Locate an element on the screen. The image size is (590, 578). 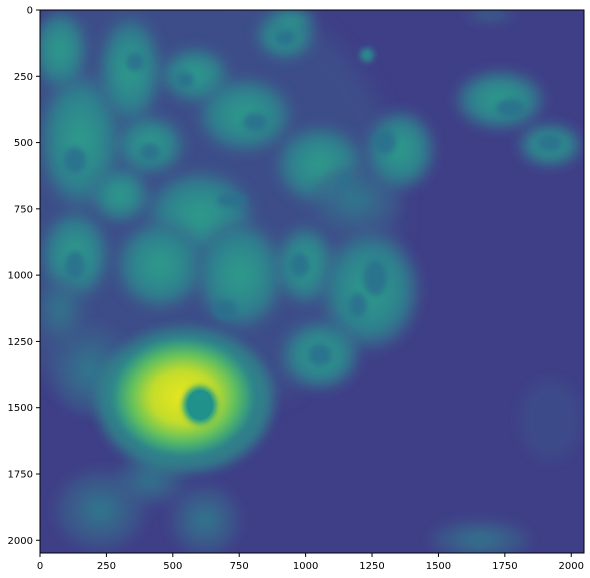
y-tick-label: 500 is located at coordinates (23, 143).